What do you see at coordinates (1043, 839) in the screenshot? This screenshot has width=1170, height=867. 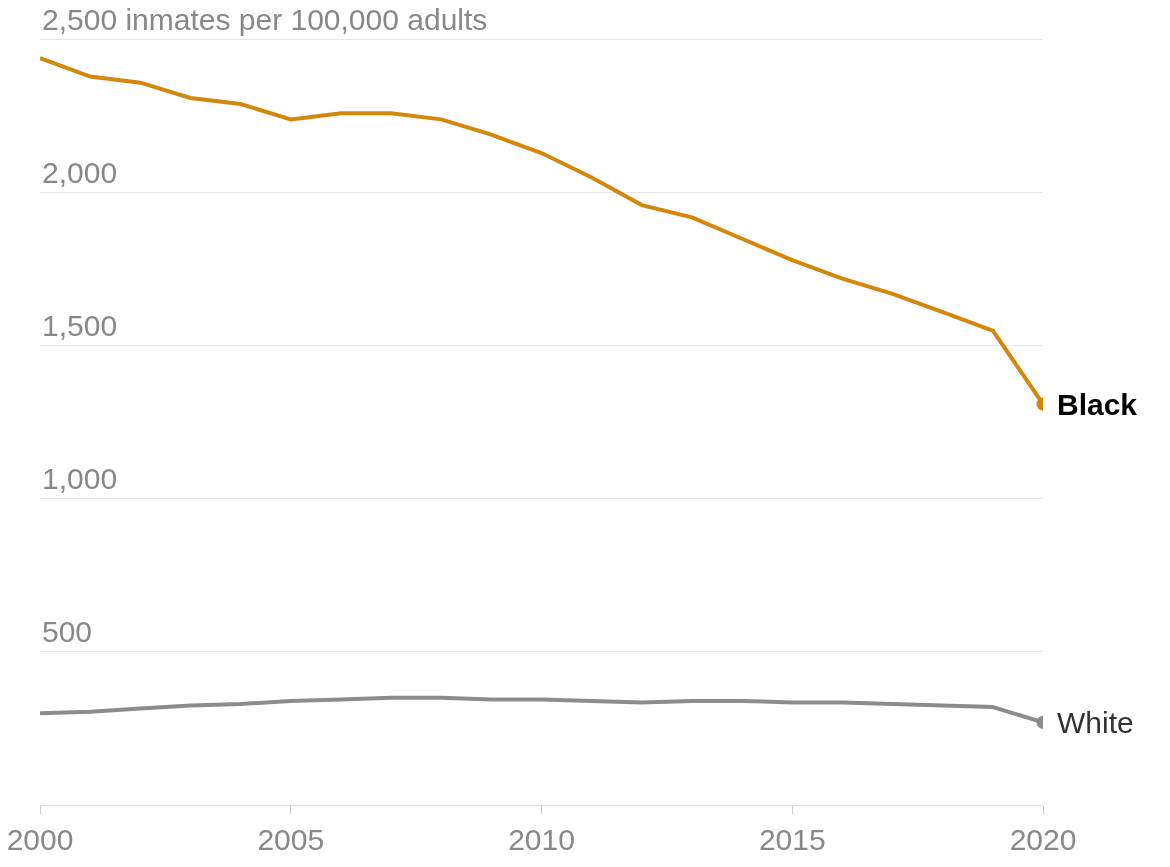 I see `x-tick-label: 2020` at bounding box center [1043, 839].